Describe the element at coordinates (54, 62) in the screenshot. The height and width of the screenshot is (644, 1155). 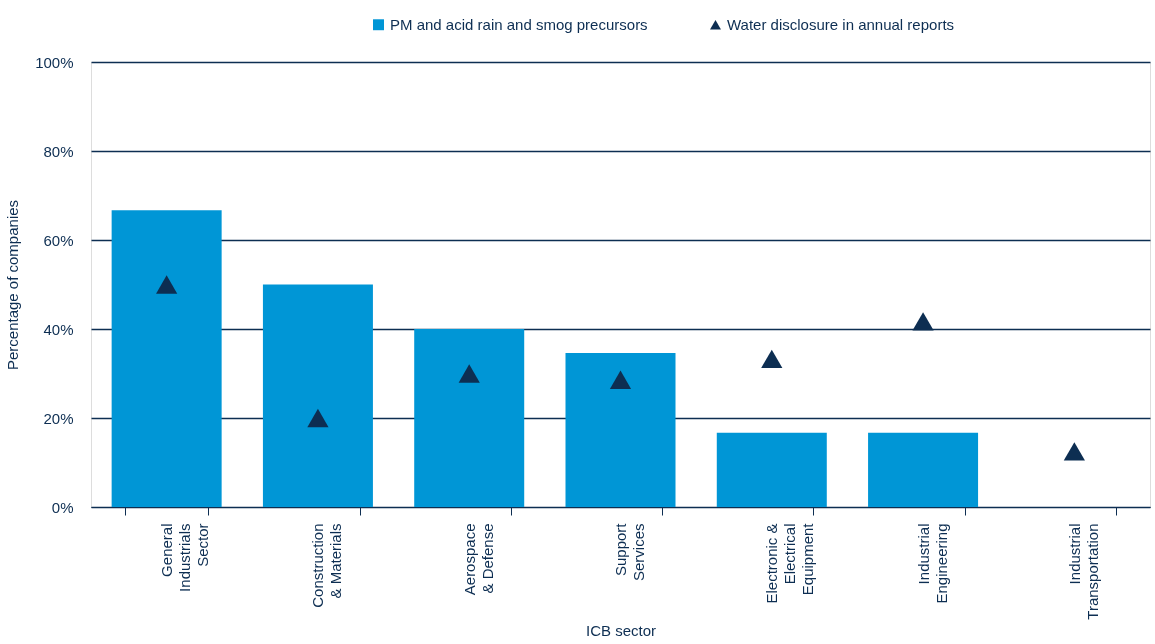
I see `y-tick-label: 100%` at that location.